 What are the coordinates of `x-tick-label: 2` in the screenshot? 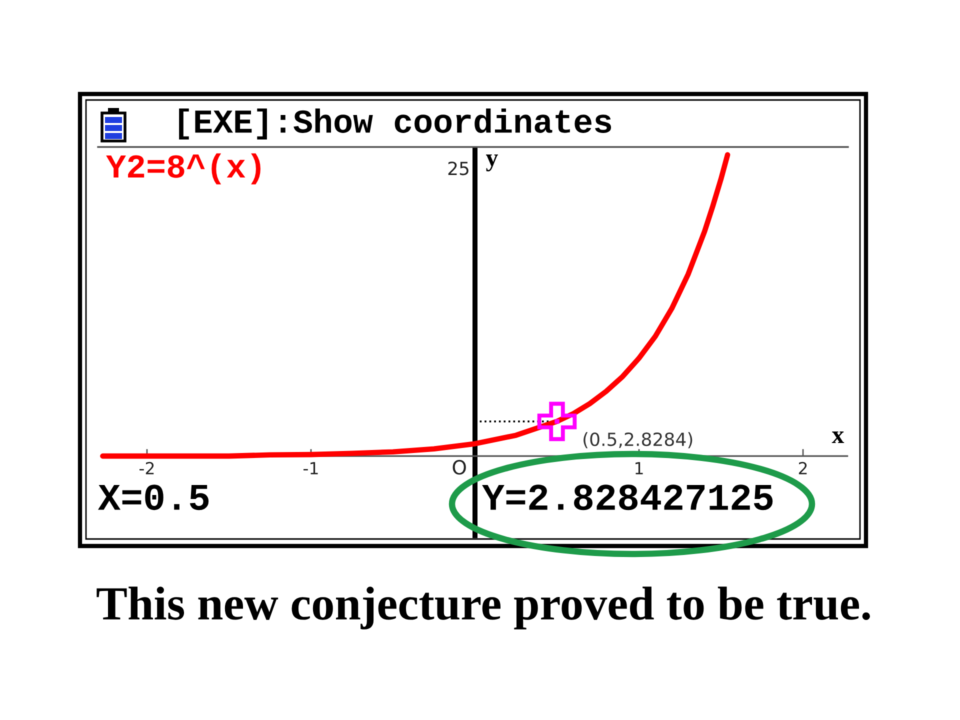 It's located at (802, 468).